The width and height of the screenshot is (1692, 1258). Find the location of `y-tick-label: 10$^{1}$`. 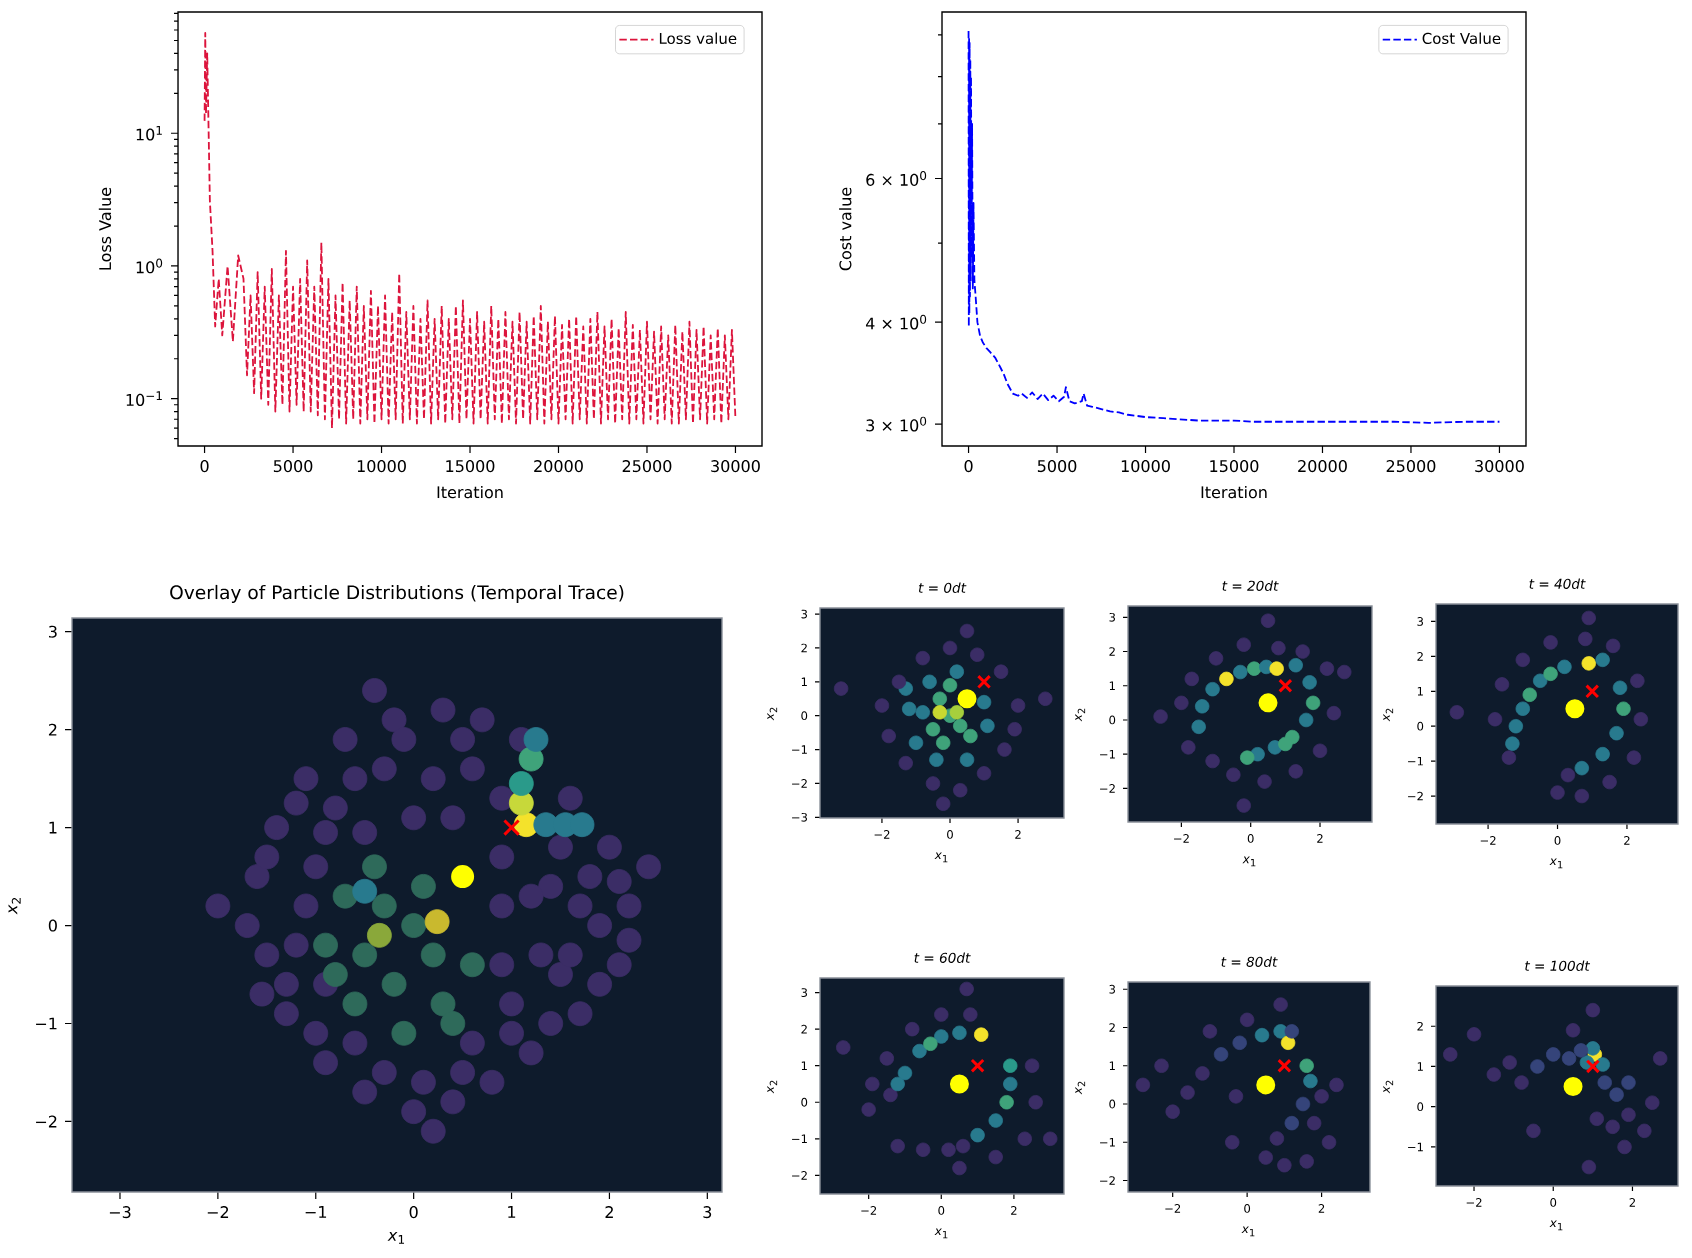

y-tick-label: 10$^{1}$ is located at coordinates (149, 133).